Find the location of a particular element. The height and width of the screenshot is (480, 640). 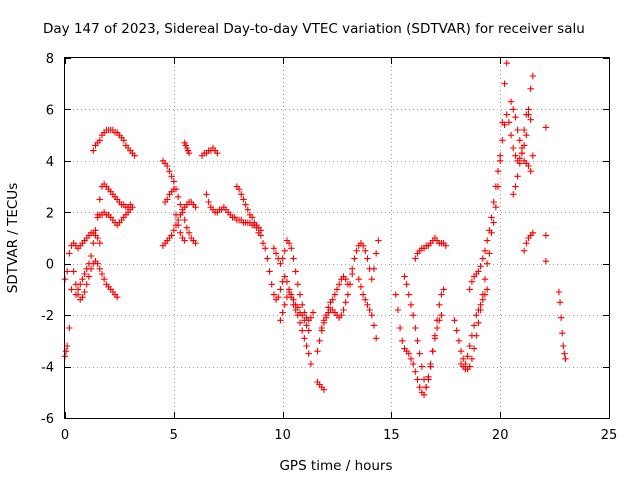

x-tick-label: 0 is located at coordinates (65, 435).